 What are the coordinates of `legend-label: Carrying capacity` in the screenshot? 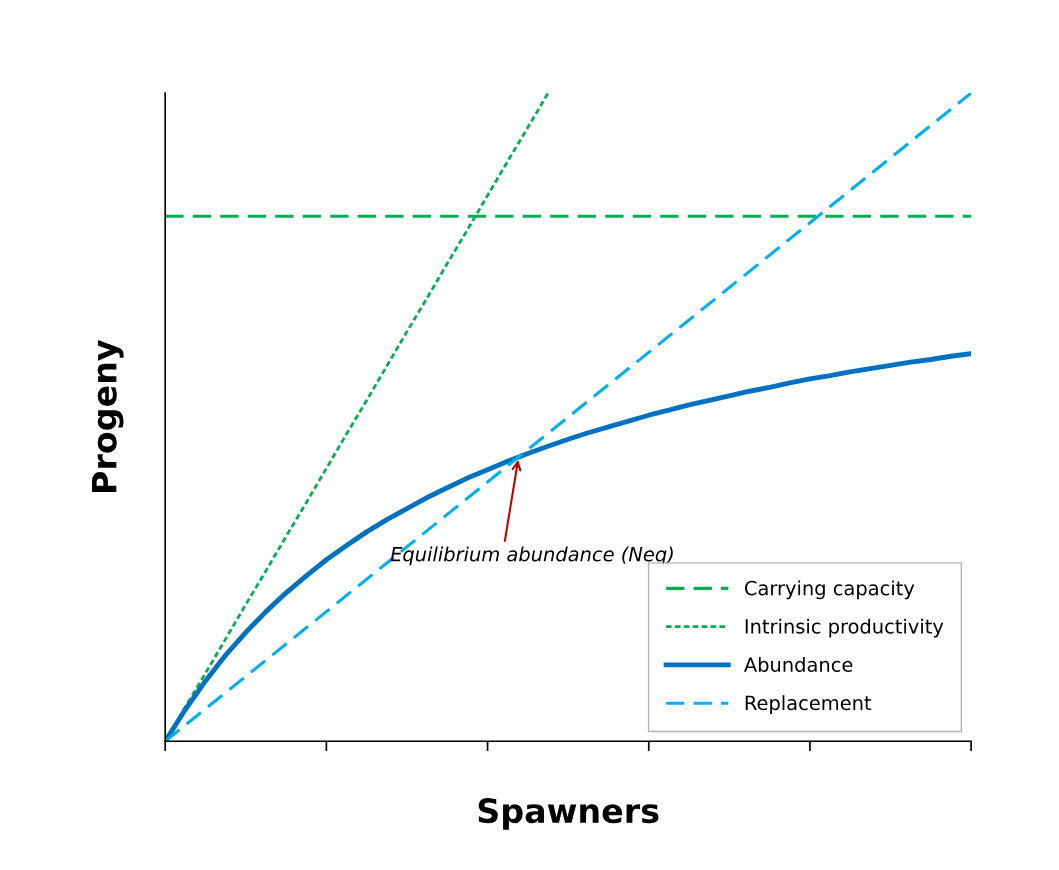 It's located at (829, 590).